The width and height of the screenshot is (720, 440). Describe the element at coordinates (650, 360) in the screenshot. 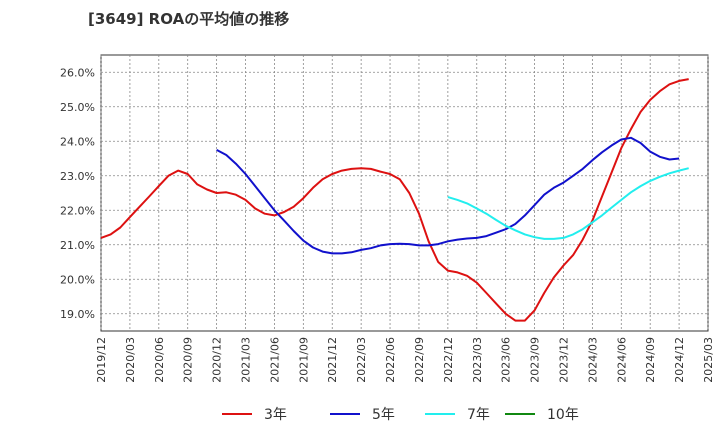

I see `x-tick-label: 2024/09` at that location.